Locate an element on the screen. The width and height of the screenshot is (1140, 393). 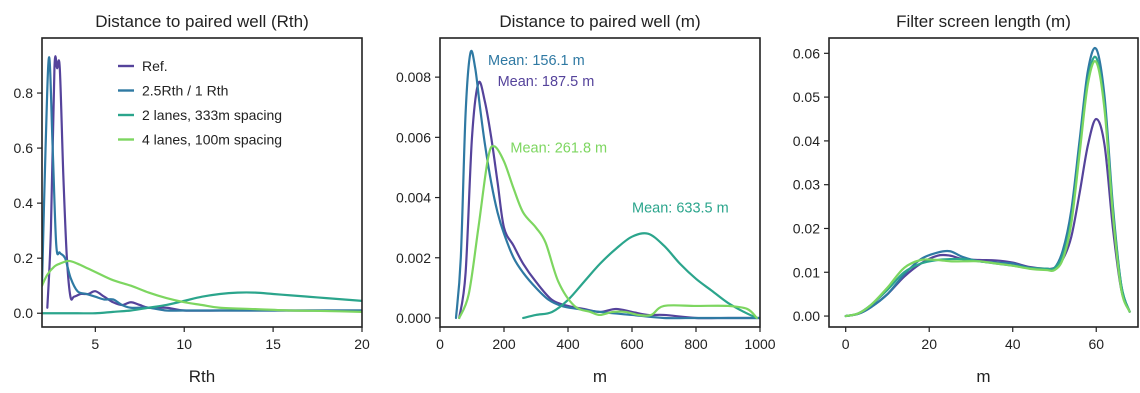
y-tick-label: 0.008 is located at coordinates (413, 77).